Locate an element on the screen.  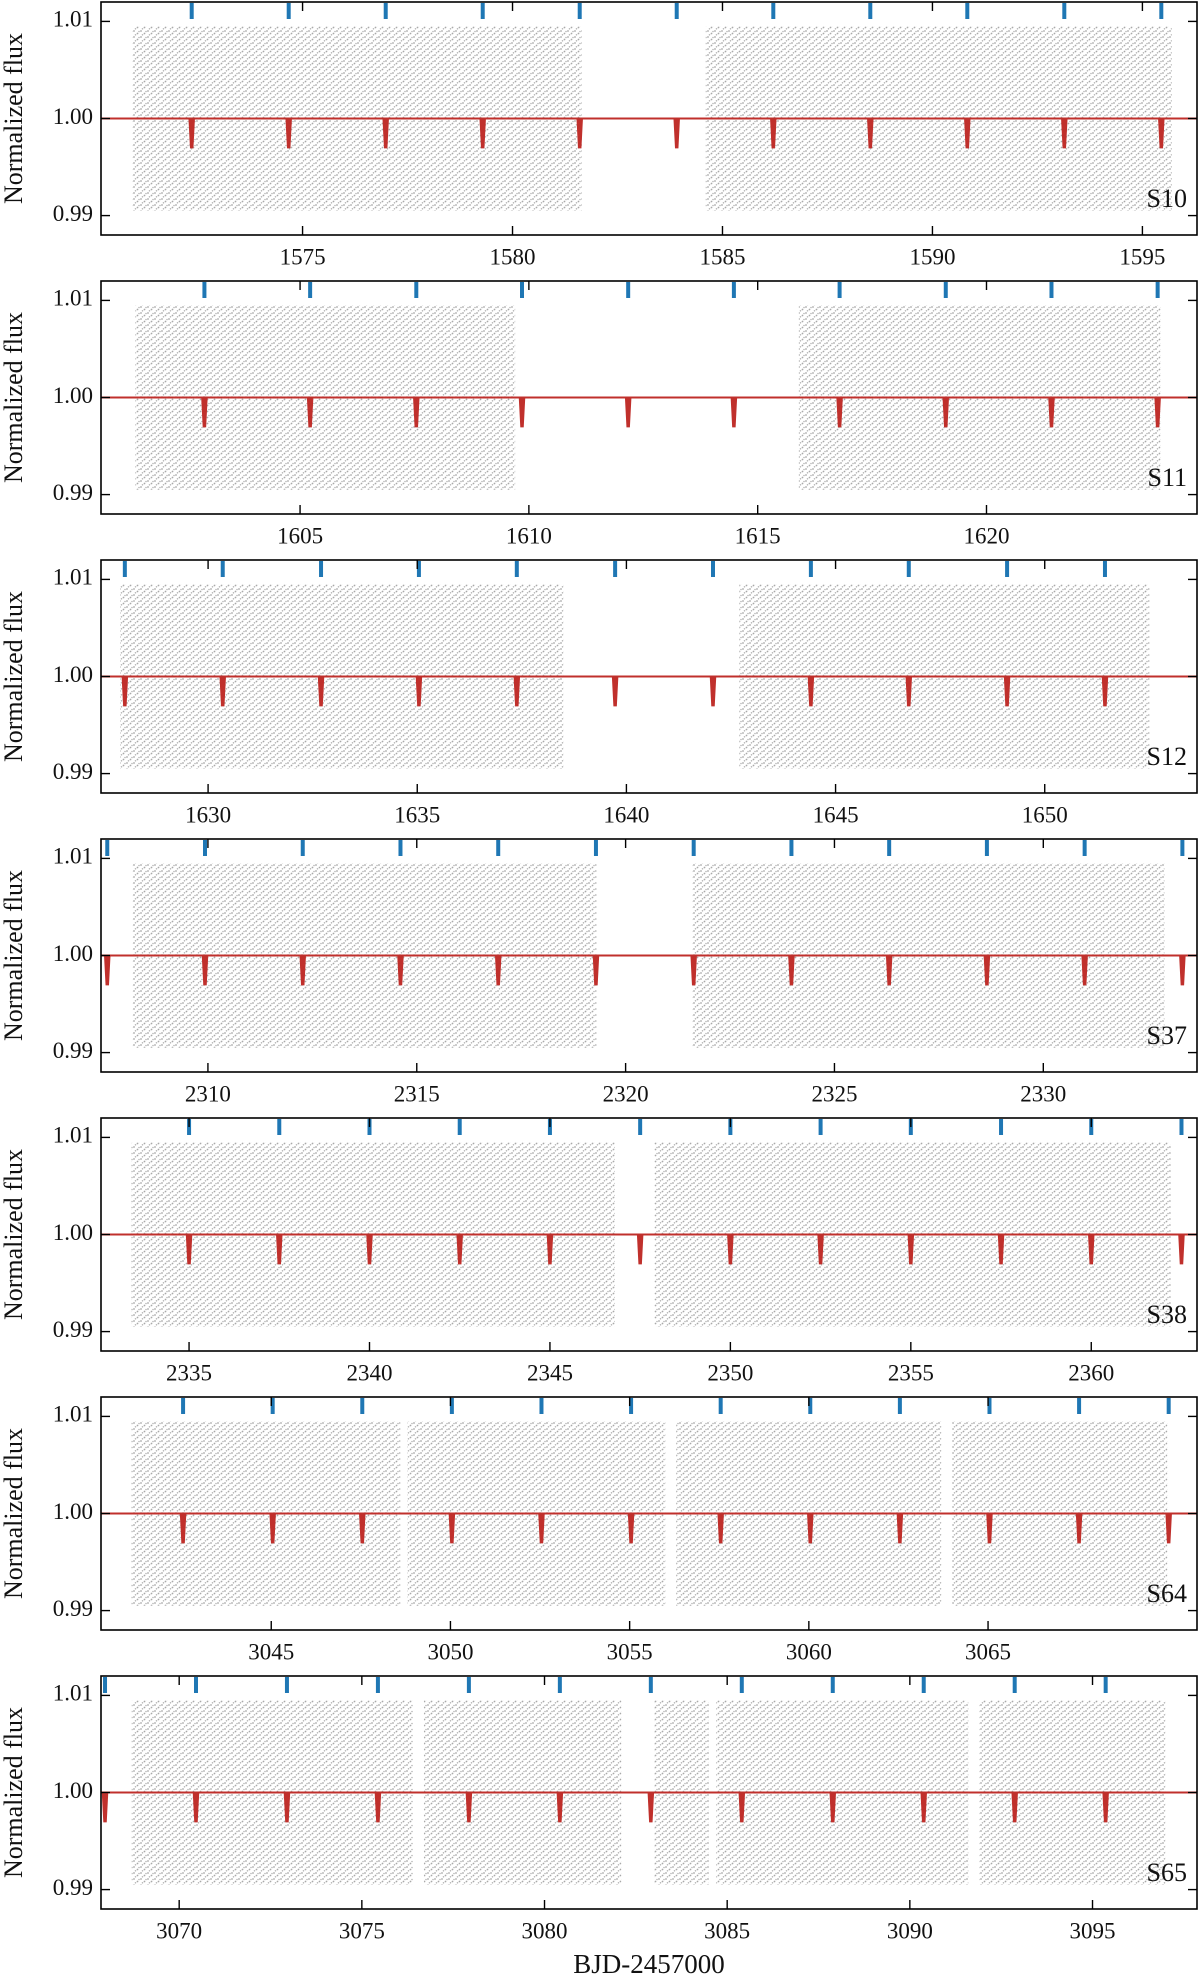
x-tick-label: 1630 is located at coordinates (208, 814).